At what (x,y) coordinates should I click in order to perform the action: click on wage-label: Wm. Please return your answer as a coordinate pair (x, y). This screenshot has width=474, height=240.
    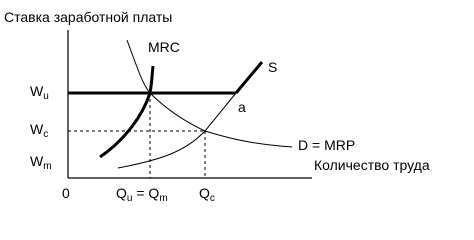
    Looking at the image, I should click on (41, 162).